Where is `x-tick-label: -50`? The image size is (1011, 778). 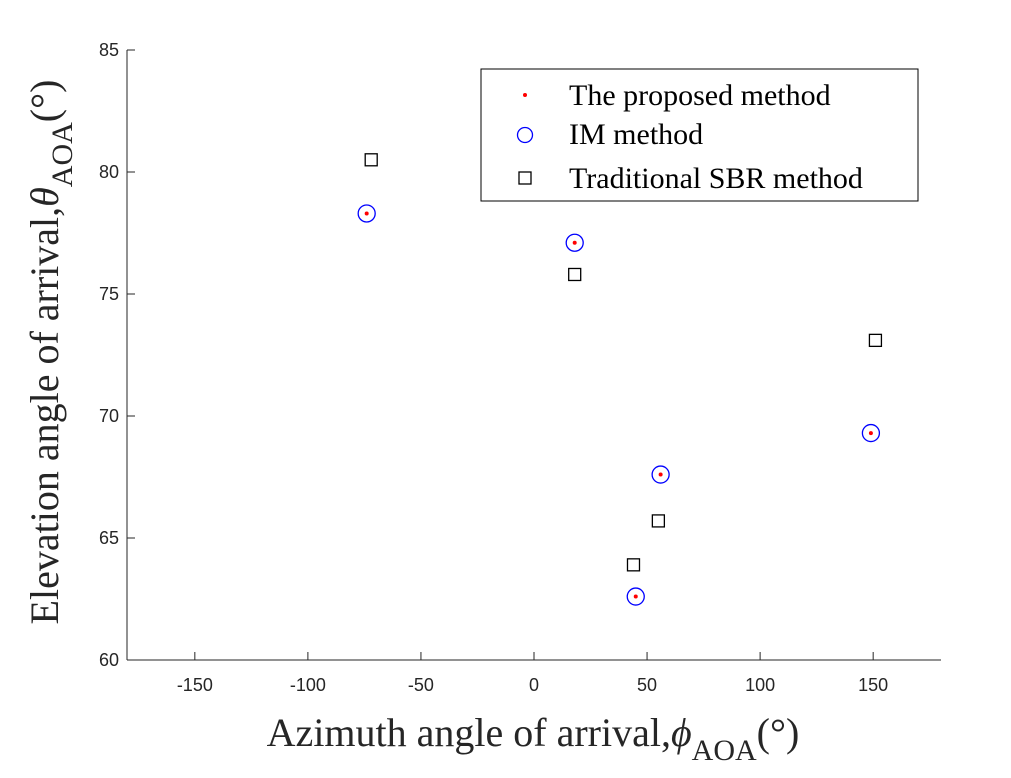 x-tick-label: -50 is located at coordinates (421, 685).